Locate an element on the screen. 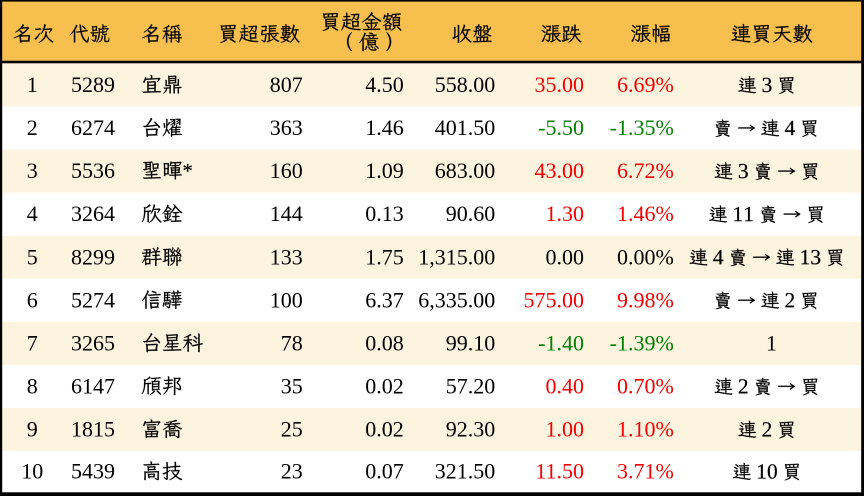  svg-text: 401.50 is located at coordinates (465, 127).